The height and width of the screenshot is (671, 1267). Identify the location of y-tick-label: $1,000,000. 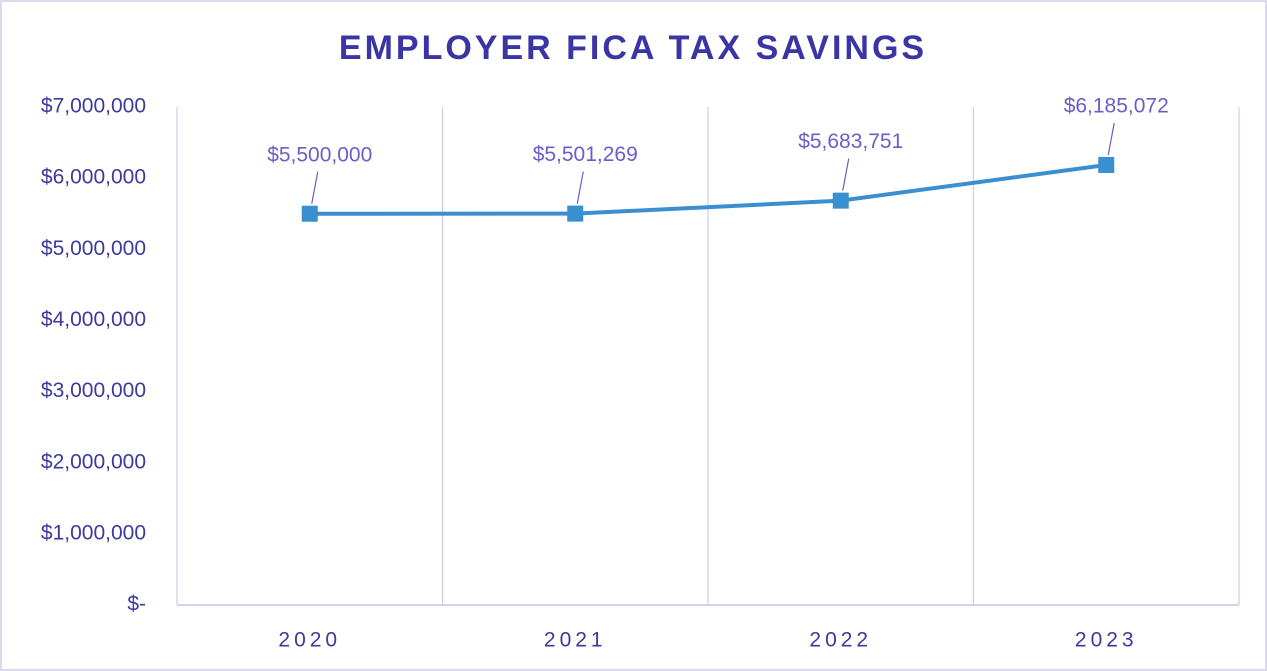
(93, 532).